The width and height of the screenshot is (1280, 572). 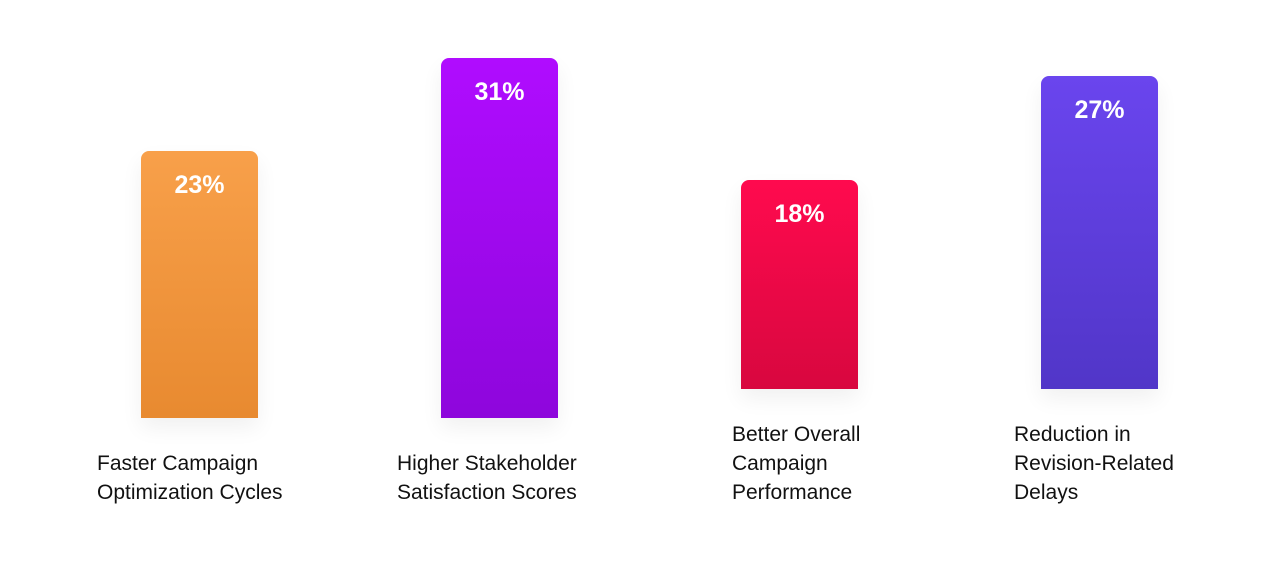 What do you see at coordinates (507, 478) in the screenshot?
I see `category-label: Higher Stakeholder Satisfaction Scores` at bounding box center [507, 478].